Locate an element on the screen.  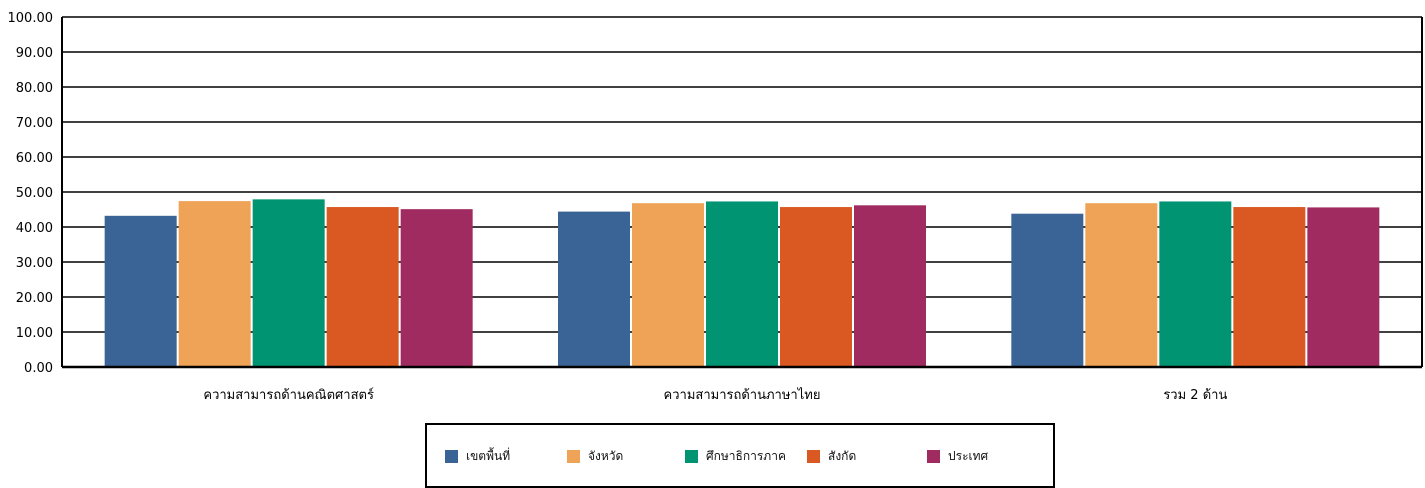
legend-item: สังกัด is located at coordinates (831, 456).